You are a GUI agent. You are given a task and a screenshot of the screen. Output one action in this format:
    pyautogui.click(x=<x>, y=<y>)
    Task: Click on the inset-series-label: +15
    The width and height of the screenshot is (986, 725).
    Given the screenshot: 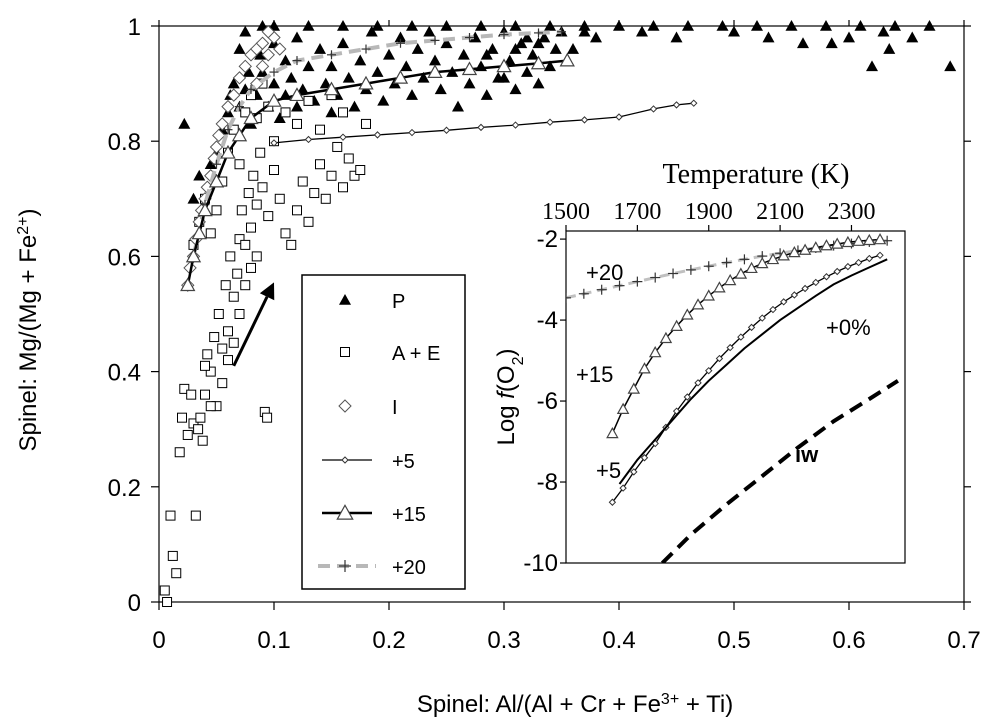 What is the action you would take?
    pyautogui.click(x=594, y=374)
    